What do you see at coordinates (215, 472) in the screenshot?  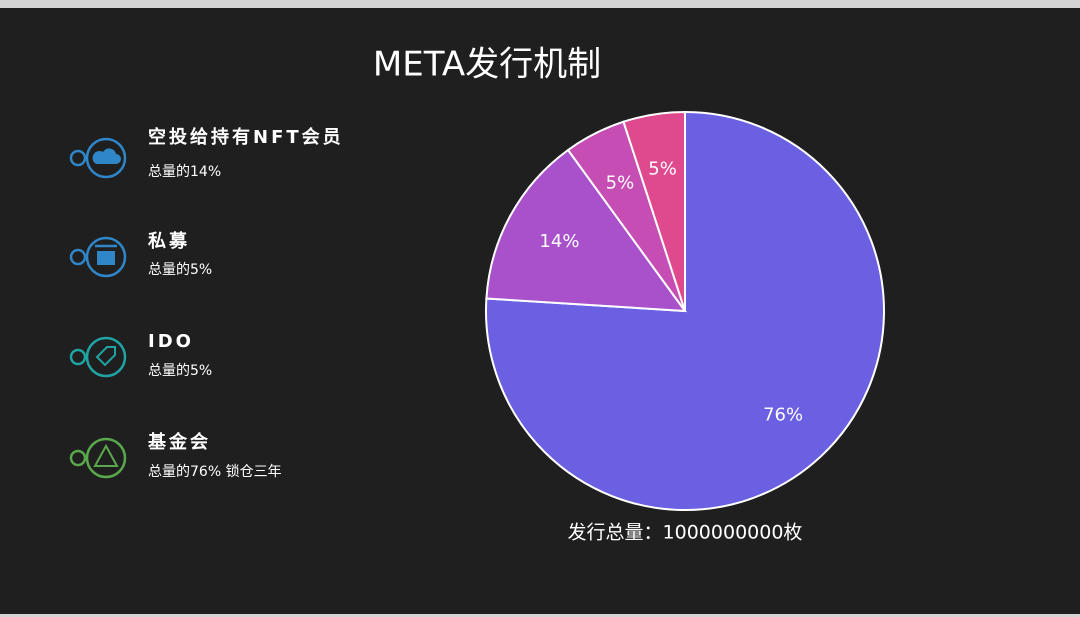 I see `legend-note: 总量的76% 锁仓三年` at bounding box center [215, 472].